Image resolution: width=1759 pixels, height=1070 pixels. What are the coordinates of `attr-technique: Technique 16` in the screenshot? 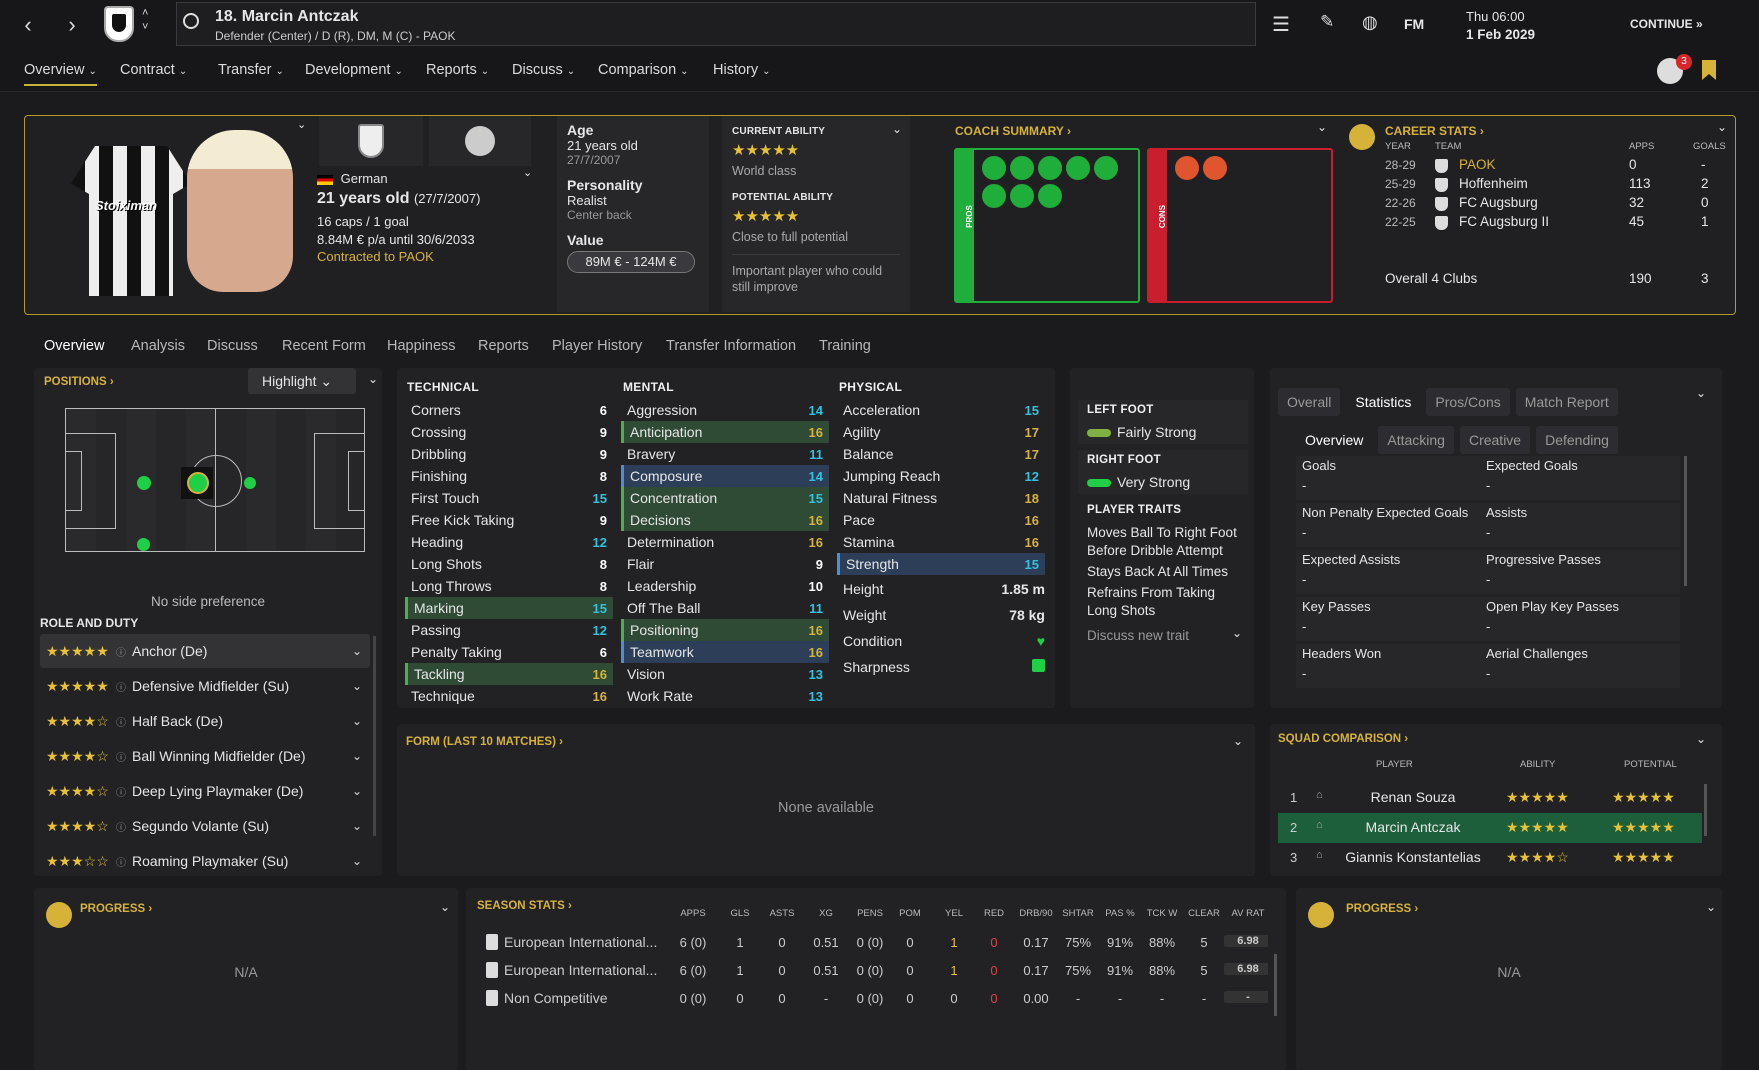 It's located at (509, 696).